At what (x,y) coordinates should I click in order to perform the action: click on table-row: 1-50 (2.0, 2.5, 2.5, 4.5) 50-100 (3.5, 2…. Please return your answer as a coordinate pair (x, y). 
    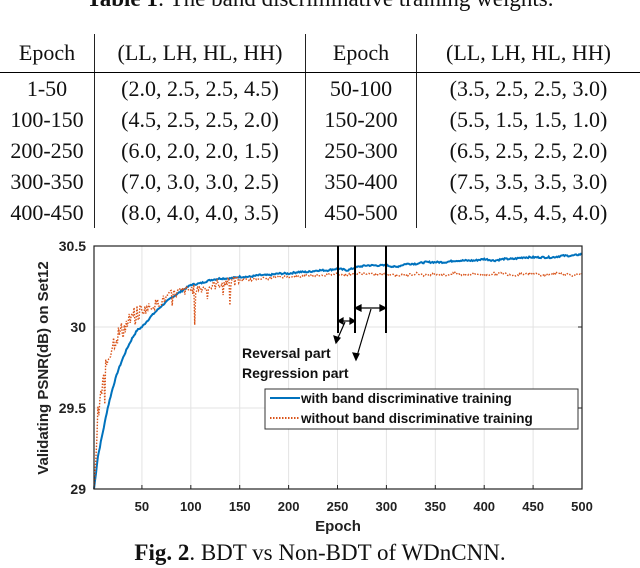
    Looking at the image, I should click on (320, 88).